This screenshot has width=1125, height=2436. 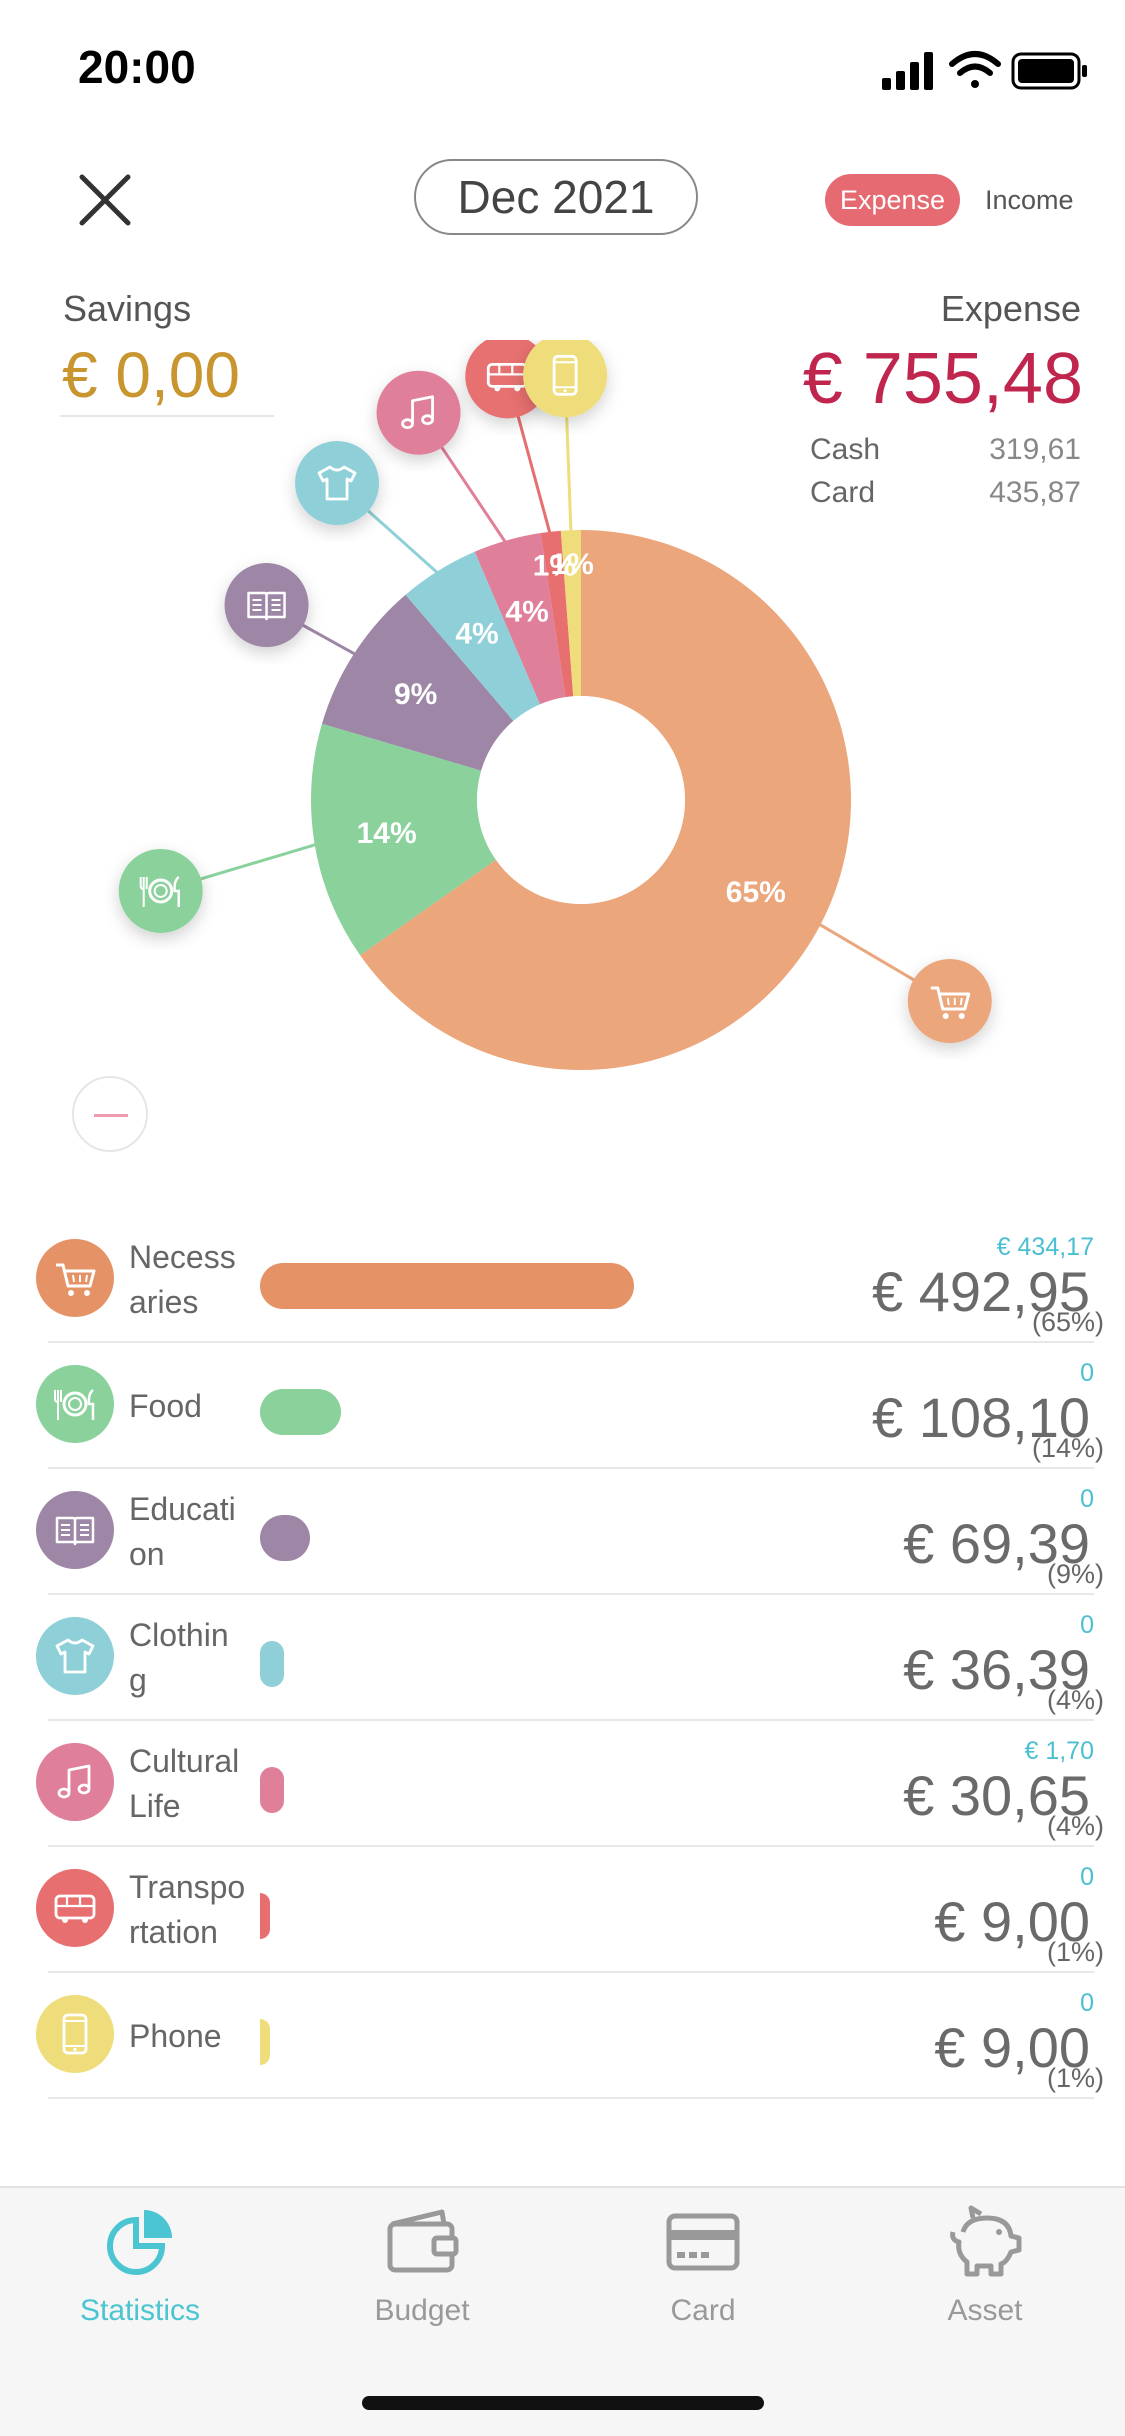 What do you see at coordinates (1075, 1574) in the screenshot?
I see `category-percent: (9%)` at bounding box center [1075, 1574].